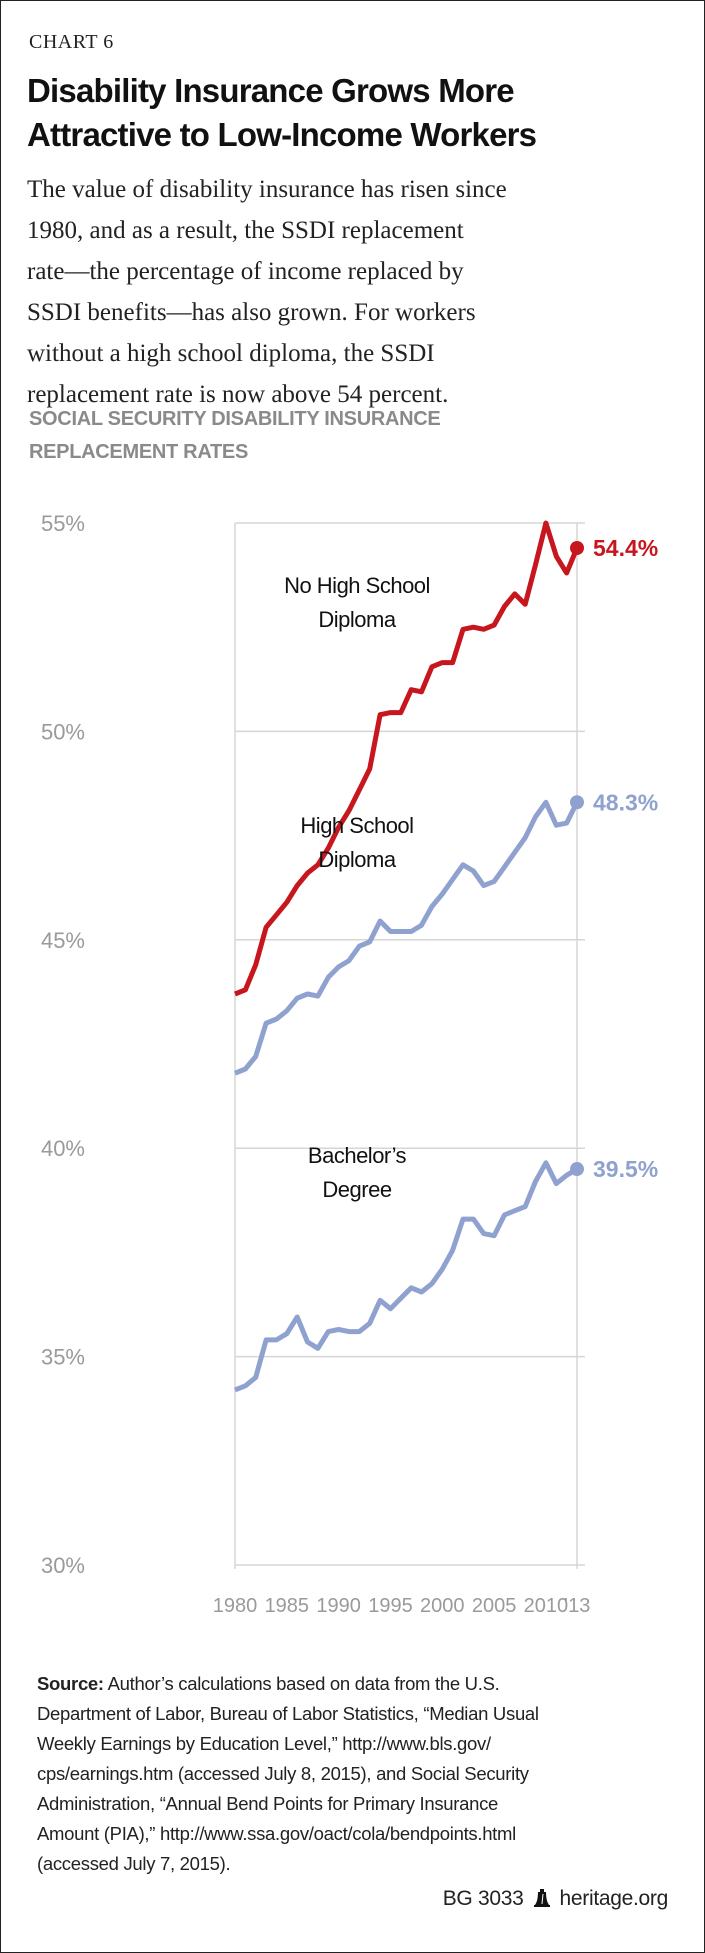  What do you see at coordinates (63, 1357) in the screenshot?
I see `y-tick-label: 35%` at bounding box center [63, 1357].